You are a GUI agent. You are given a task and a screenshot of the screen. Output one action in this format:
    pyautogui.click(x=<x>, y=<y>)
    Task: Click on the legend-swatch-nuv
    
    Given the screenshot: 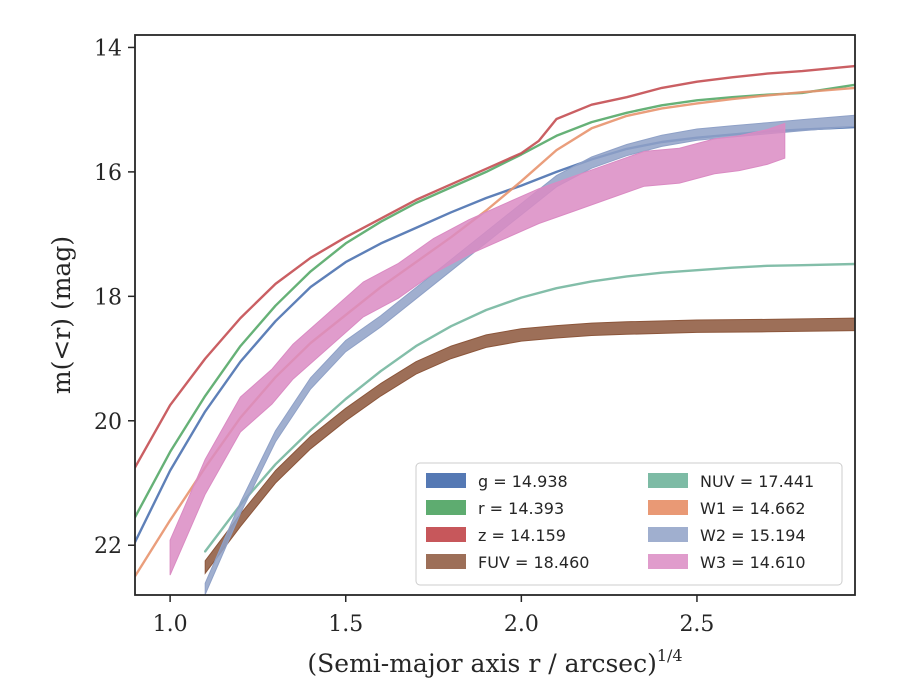 What is the action you would take?
    pyautogui.click(x=668, y=480)
    